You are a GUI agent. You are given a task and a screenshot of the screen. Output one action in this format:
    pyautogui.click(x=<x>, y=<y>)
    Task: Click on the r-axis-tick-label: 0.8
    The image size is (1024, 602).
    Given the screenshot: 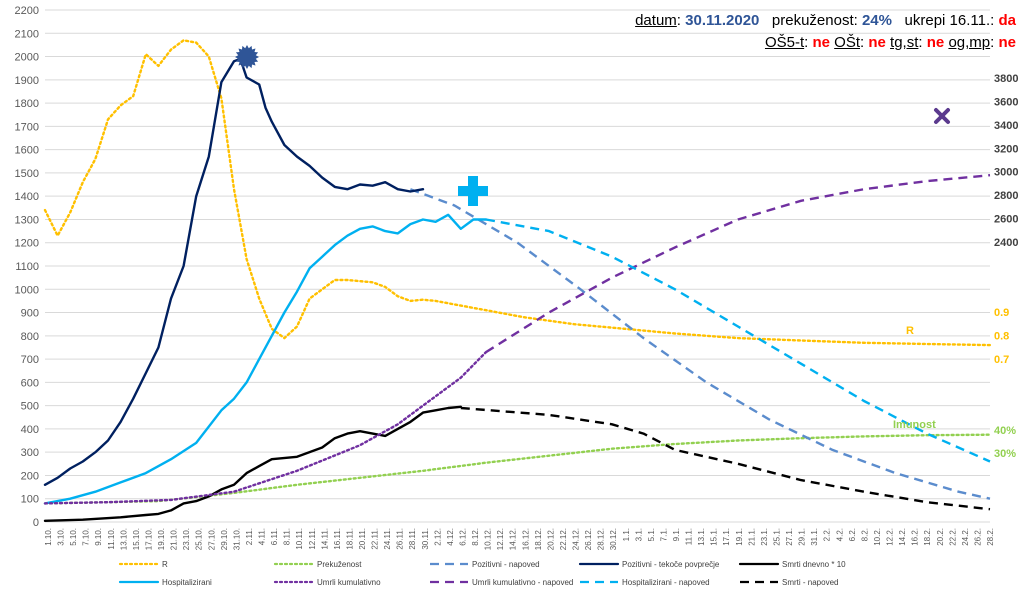 What is the action you would take?
    pyautogui.click(x=1001, y=337)
    